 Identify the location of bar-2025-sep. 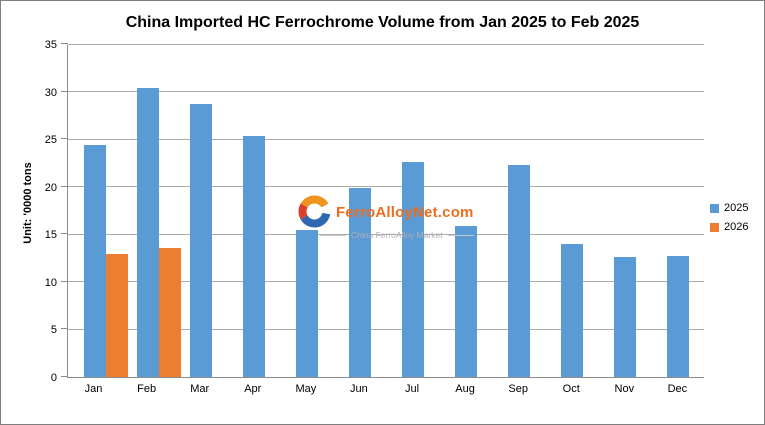
(518, 270).